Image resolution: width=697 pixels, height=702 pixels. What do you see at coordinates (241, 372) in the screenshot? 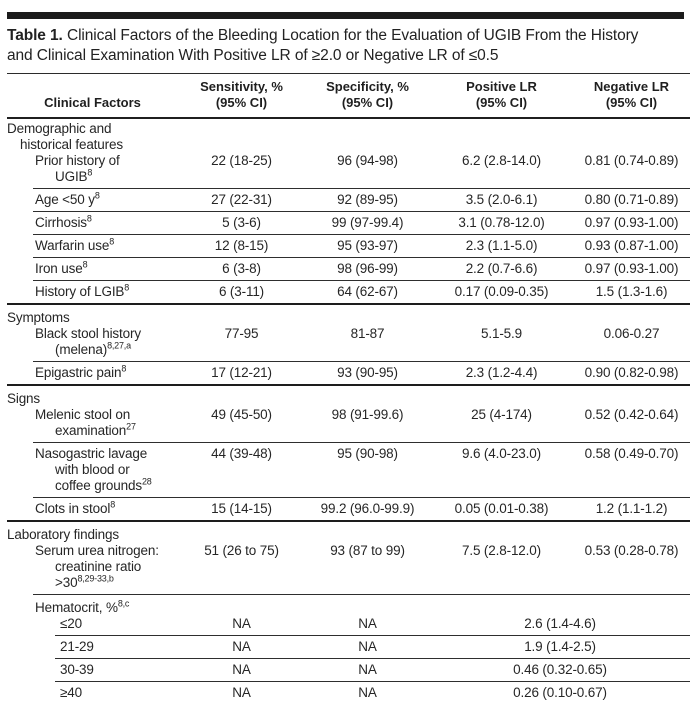
I see `cell-sensitivity: 17 (12-21)` at bounding box center [241, 372].